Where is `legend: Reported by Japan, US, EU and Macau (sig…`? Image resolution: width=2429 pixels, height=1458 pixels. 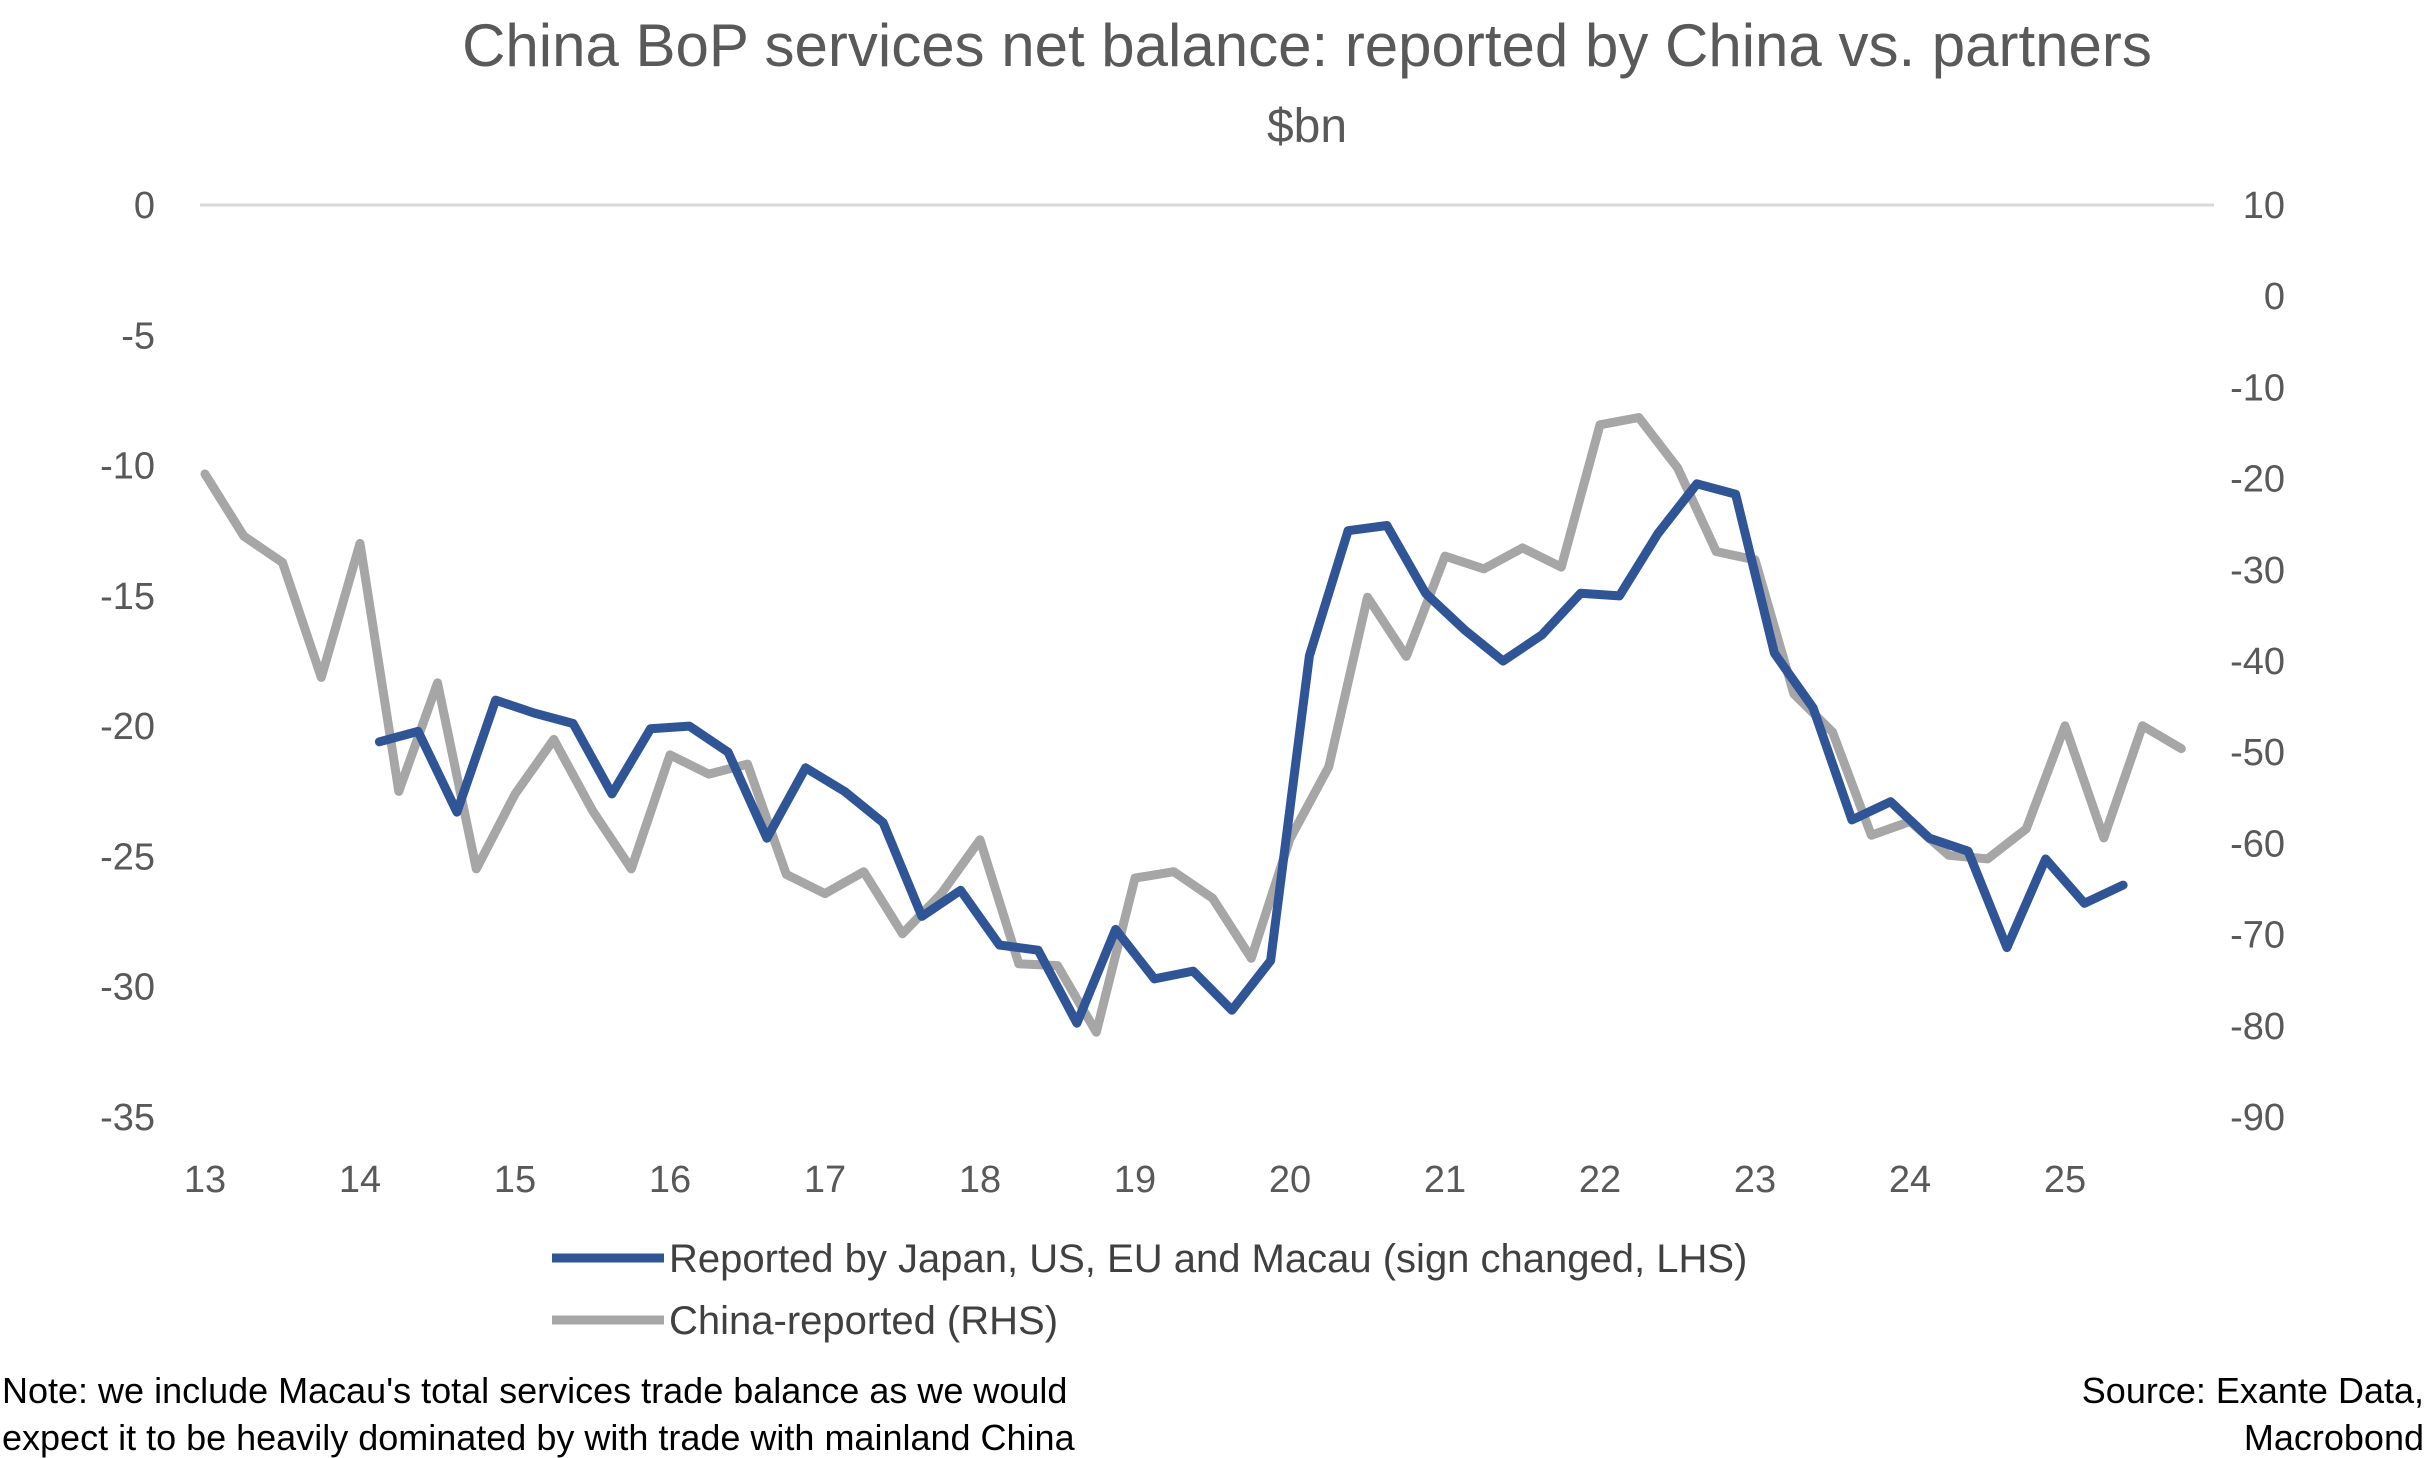 legend: Reported by Japan, US, EU and Macau (sig… is located at coordinates (1149, 1290).